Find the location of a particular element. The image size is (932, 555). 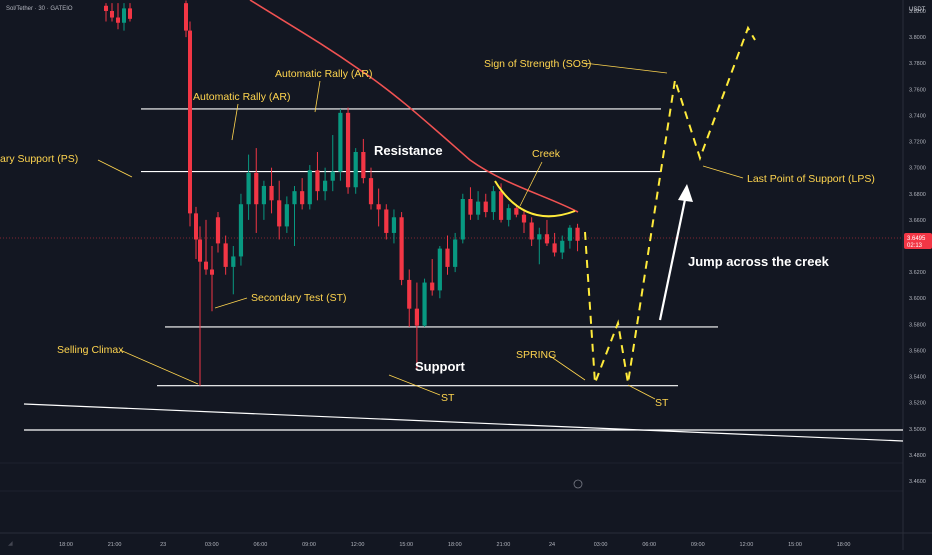

annotation-selling-climax: Selling Climax is located at coordinates (90, 350).